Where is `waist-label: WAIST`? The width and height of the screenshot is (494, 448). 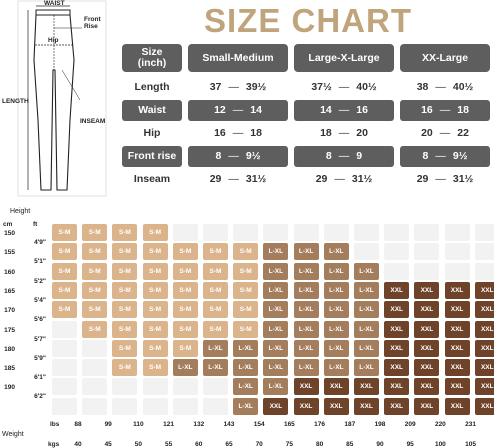
waist-label: WAIST is located at coordinates (54, 3).